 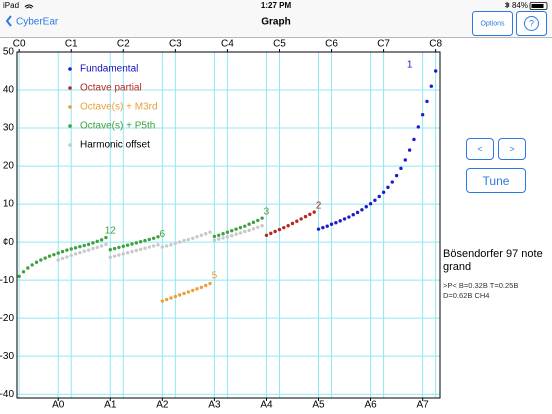 I want to click on annotation: 2, so click(x=319, y=206).